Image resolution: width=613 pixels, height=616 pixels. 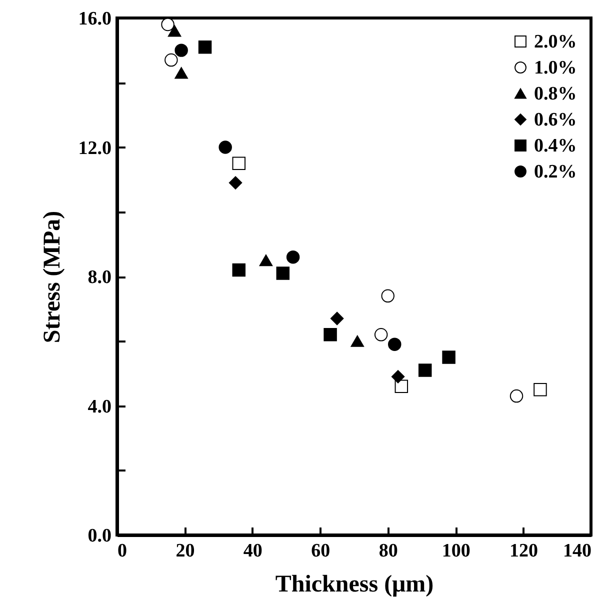 I want to click on x-tick-label: 0, so click(x=122, y=551).